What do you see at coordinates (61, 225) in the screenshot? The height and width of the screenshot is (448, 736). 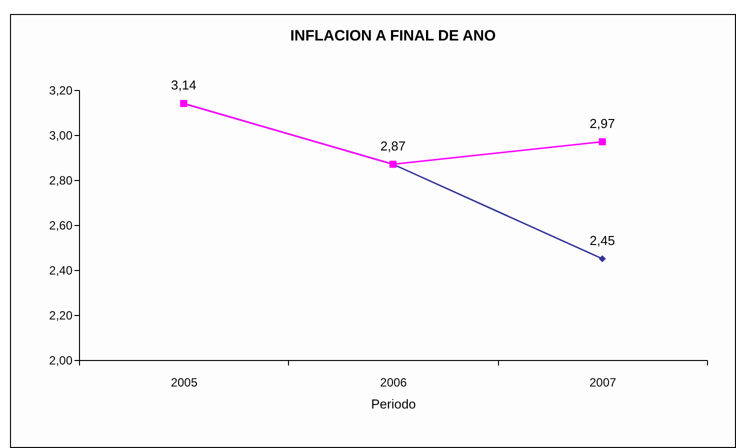 I see `y-tick-label: 2,60` at bounding box center [61, 225].